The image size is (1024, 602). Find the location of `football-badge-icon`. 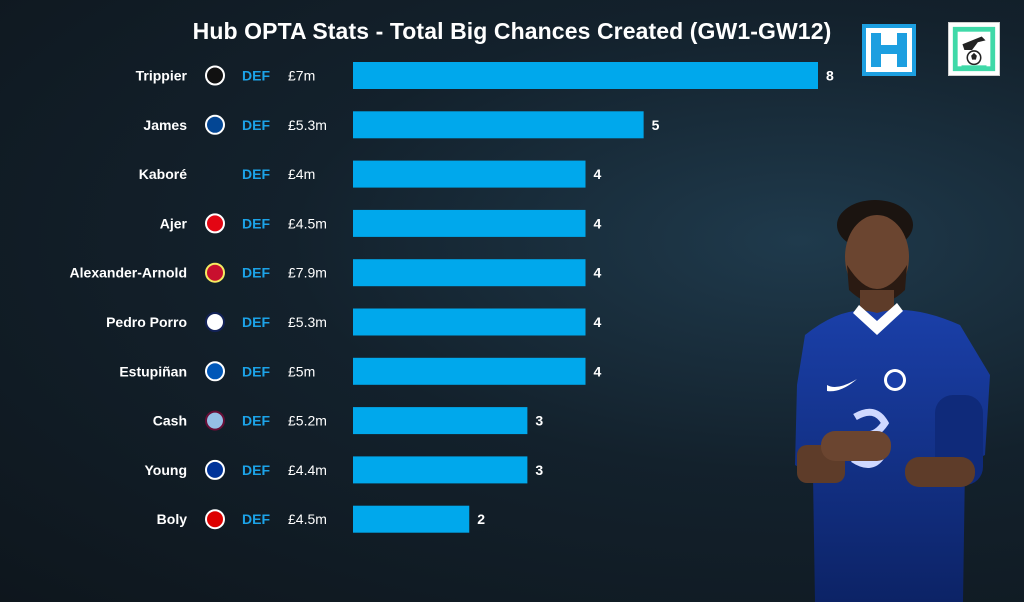

football-badge-icon is located at coordinates (974, 49).